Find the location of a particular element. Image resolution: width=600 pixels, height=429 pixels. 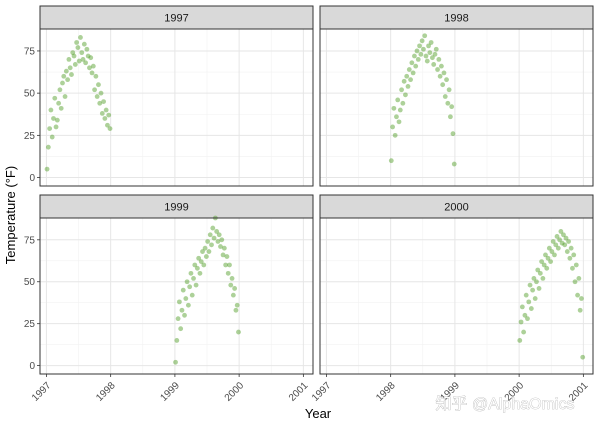

y-tick-label: 50 is located at coordinates (30, 94).